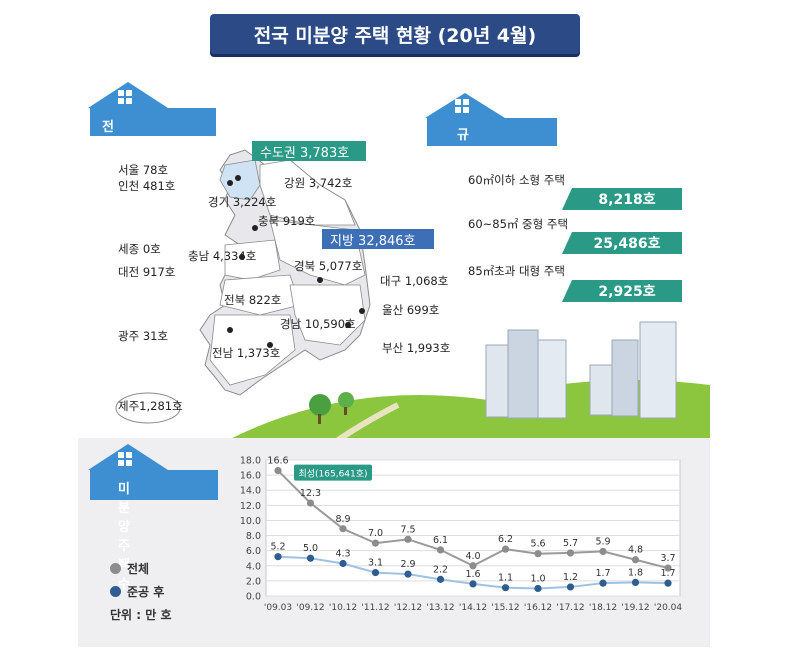  What do you see at coordinates (143, 336) in the screenshot?
I see `label-gwangju: 광주 31호` at bounding box center [143, 336].